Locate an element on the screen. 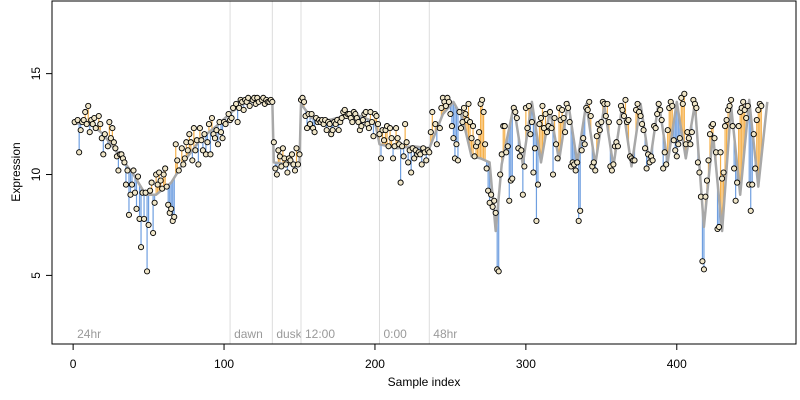 The image size is (800, 400). y-tick-label: 15 is located at coordinates (36, 74).